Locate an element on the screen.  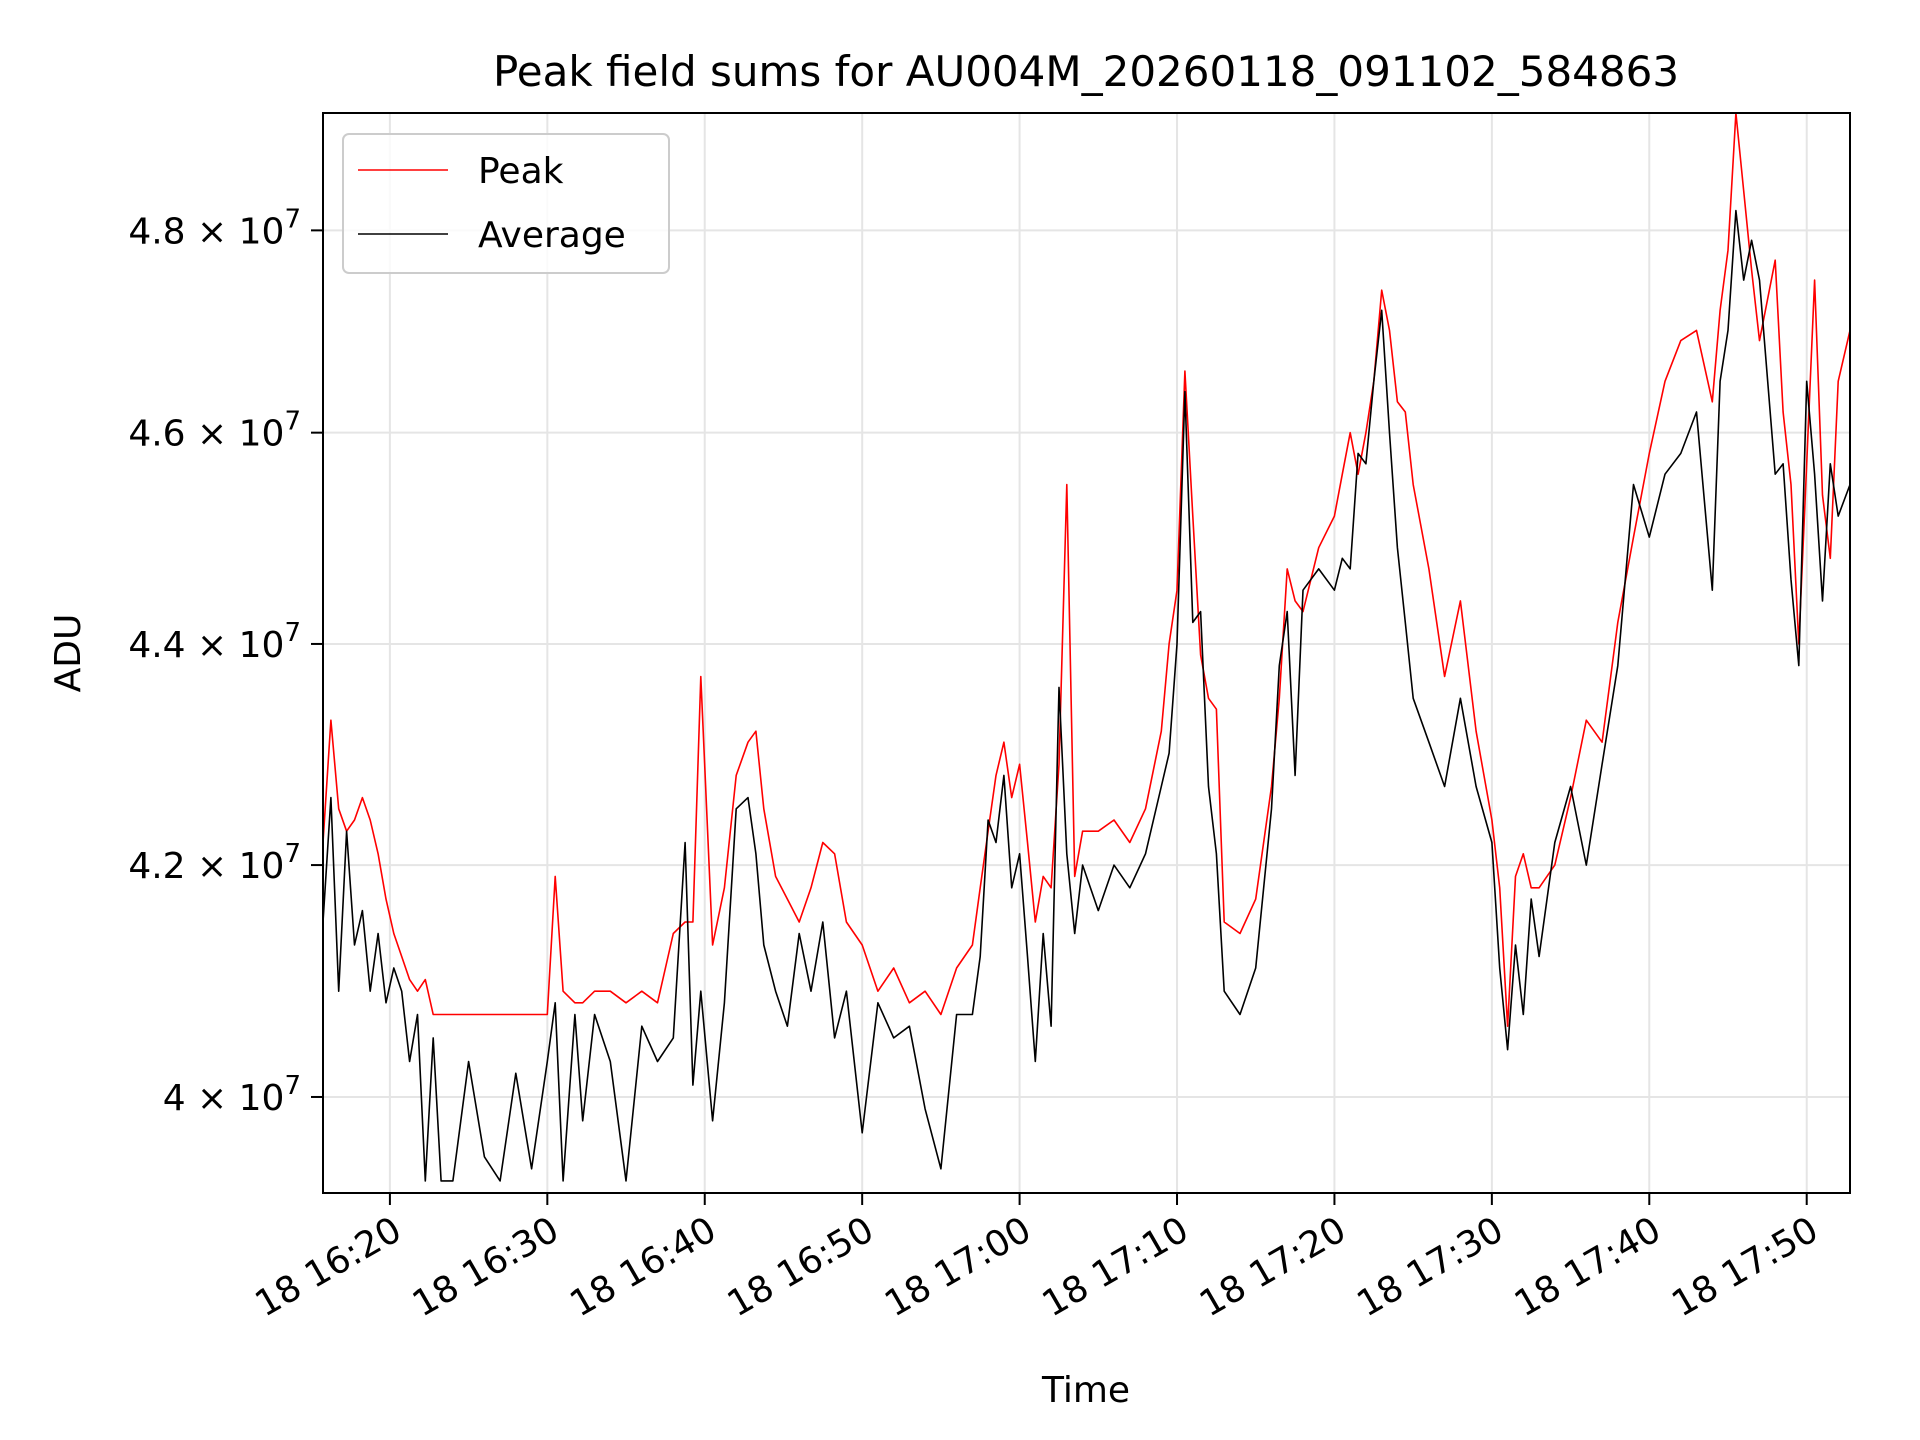
legend-label-peak: Peak is located at coordinates (521, 171).